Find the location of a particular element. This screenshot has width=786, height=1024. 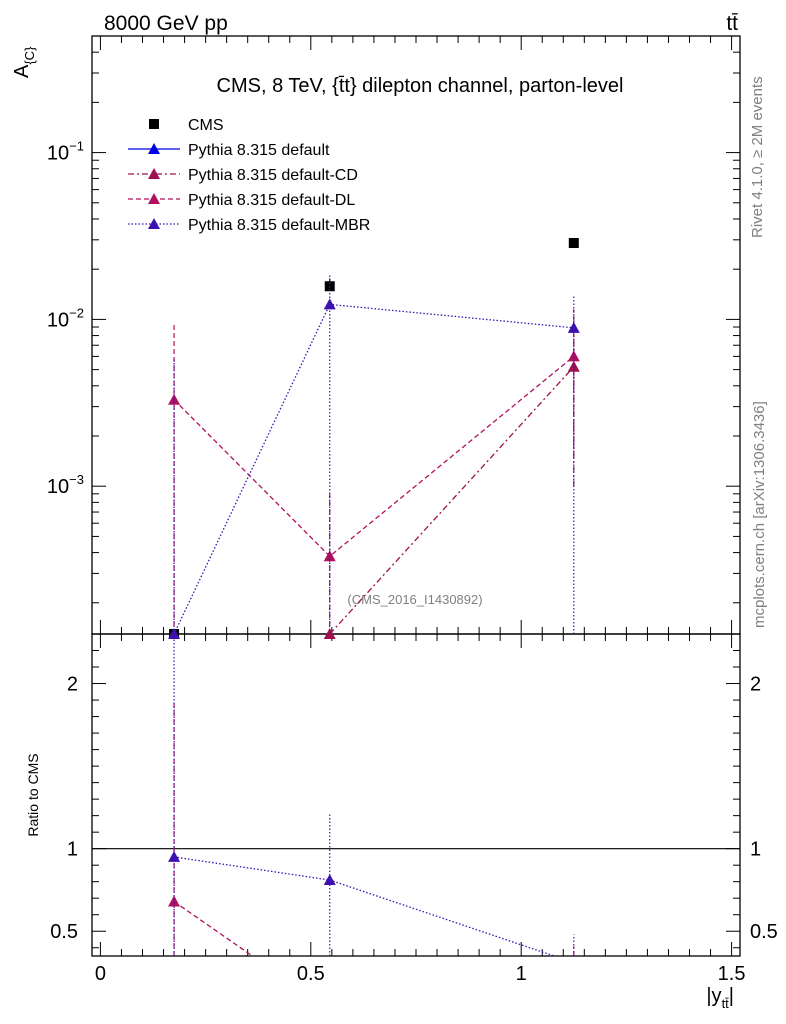

x-tick-label: 0 is located at coordinates (100, 974).